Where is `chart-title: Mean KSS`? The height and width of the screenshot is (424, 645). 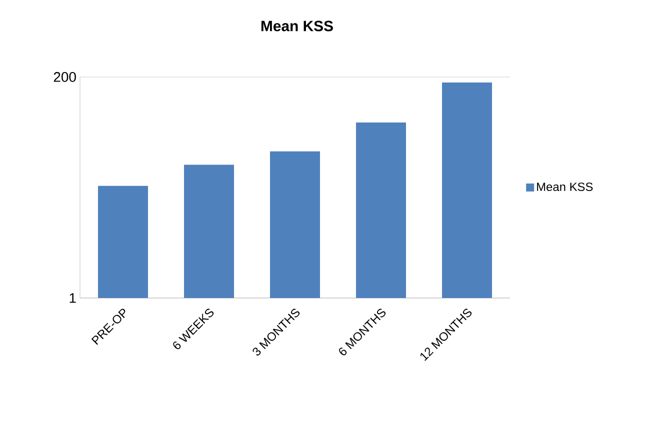
chart-title: Mean KSS is located at coordinates (297, 26).